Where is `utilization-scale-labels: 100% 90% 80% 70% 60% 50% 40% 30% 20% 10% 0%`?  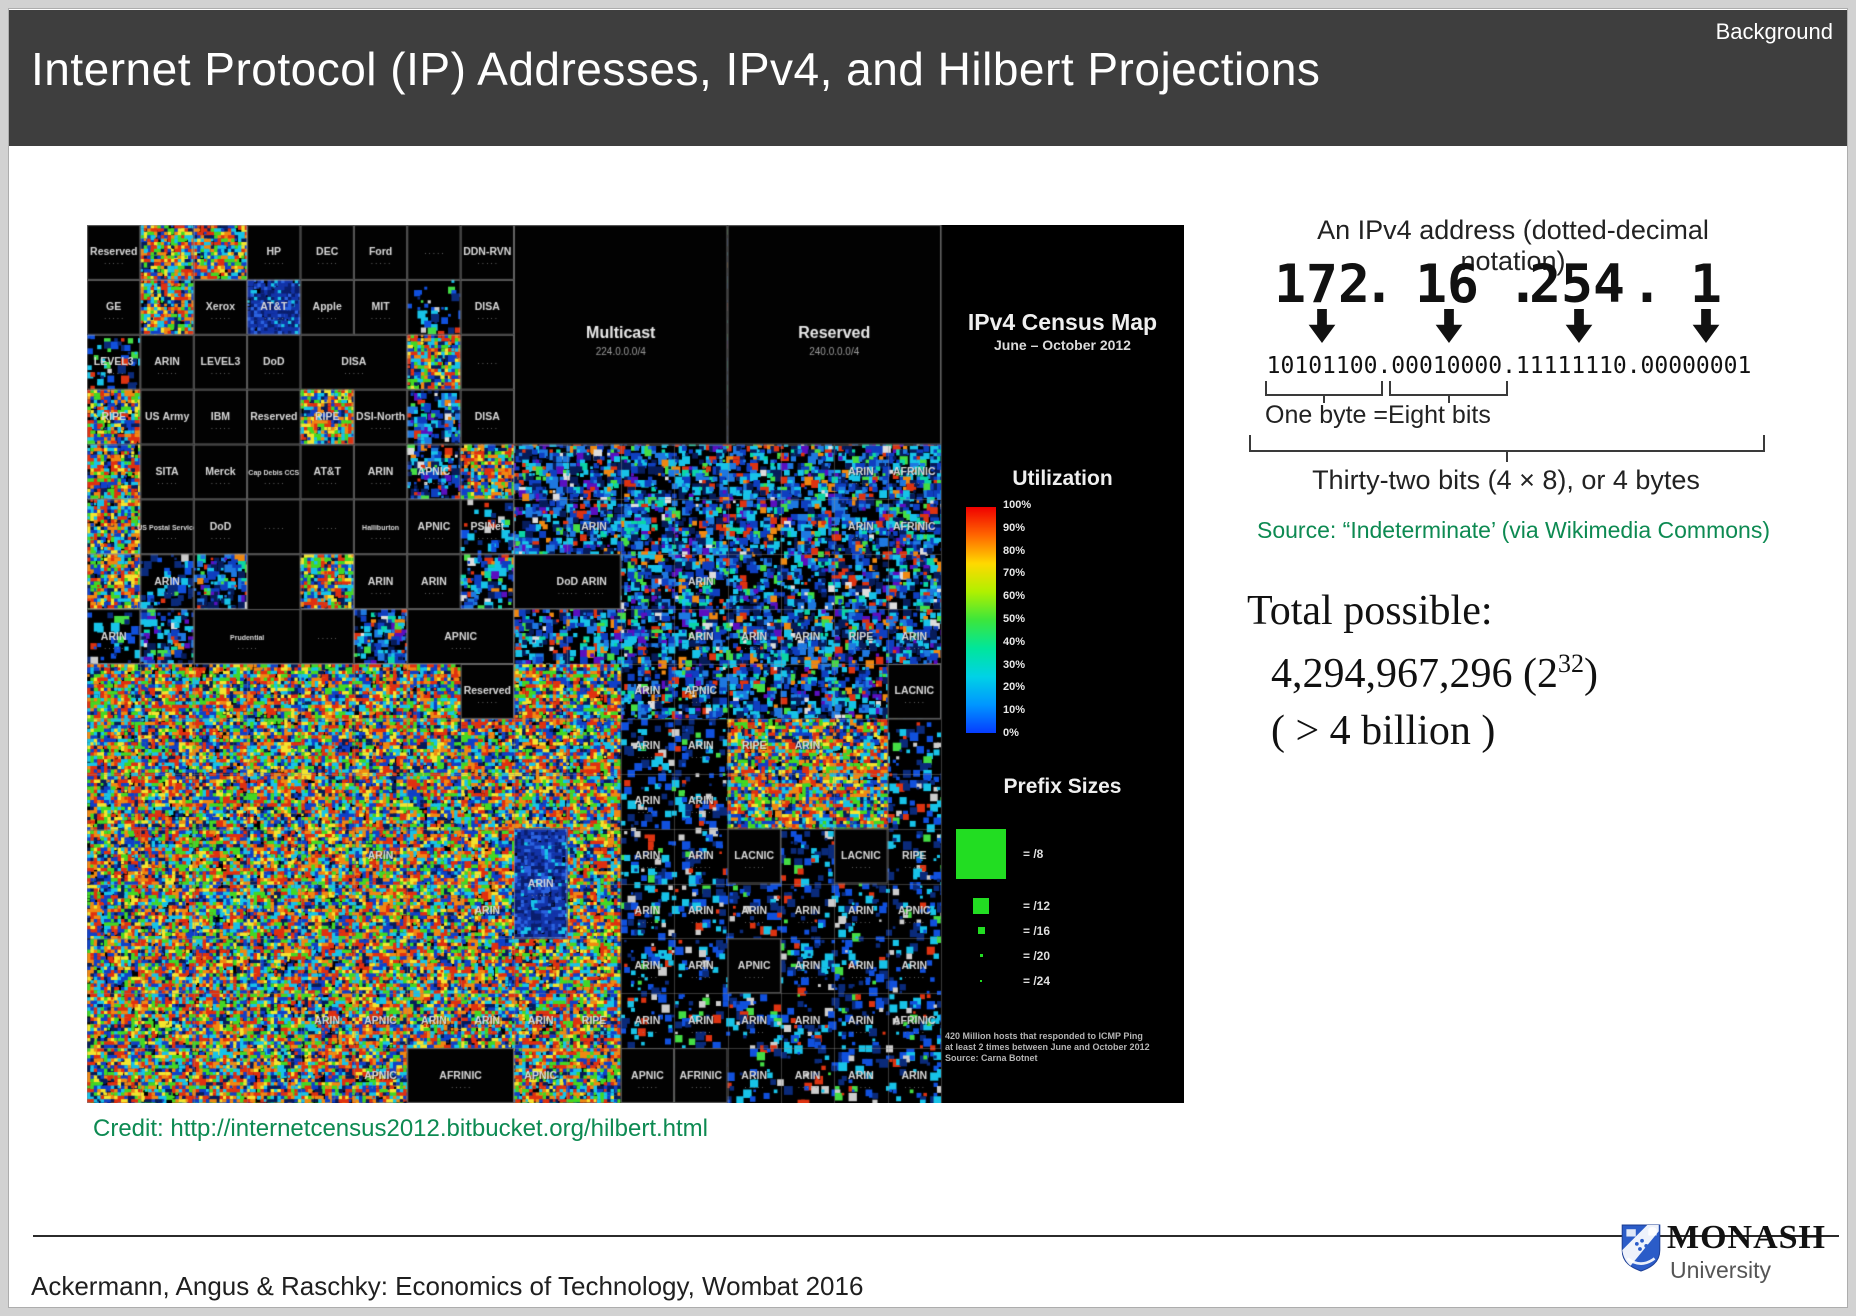
utilization-scale-labels: 100% 90% 80% 70% 60% 50% 40% 30% 20% 10% 0% is located at coordinates (1017, 619).